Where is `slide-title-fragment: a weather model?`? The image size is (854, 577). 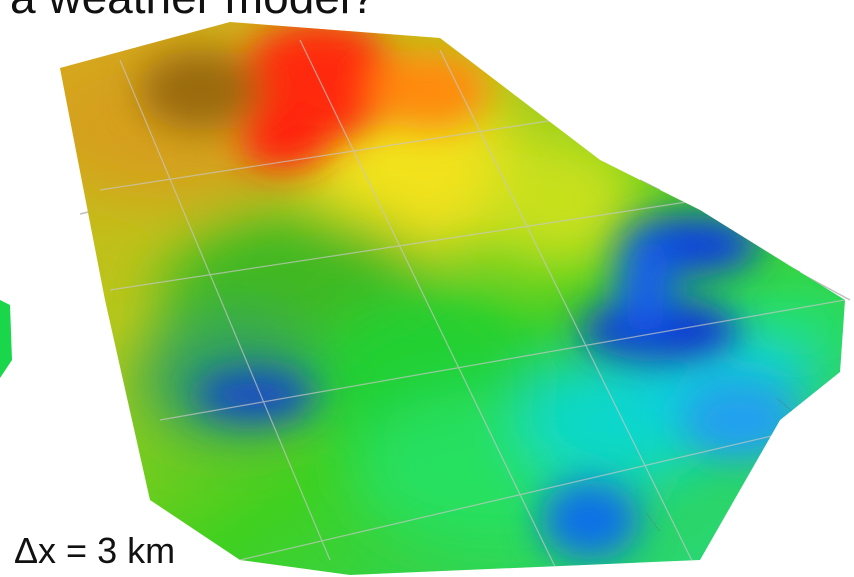 slide-title-fragment: a weather model? is located at coordinates (193, 12).